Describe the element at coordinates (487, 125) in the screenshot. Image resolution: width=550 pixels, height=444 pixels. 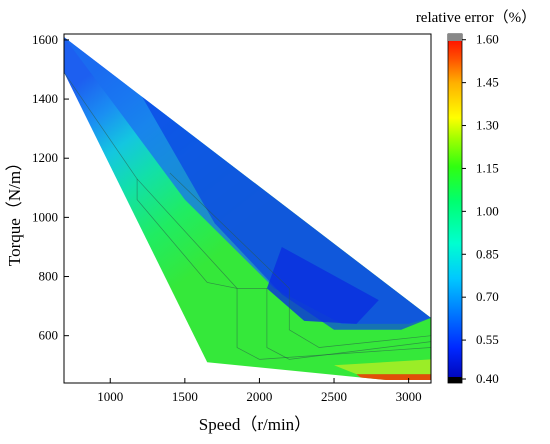
I see `colorbar-tick-label: 1.30` at that location.